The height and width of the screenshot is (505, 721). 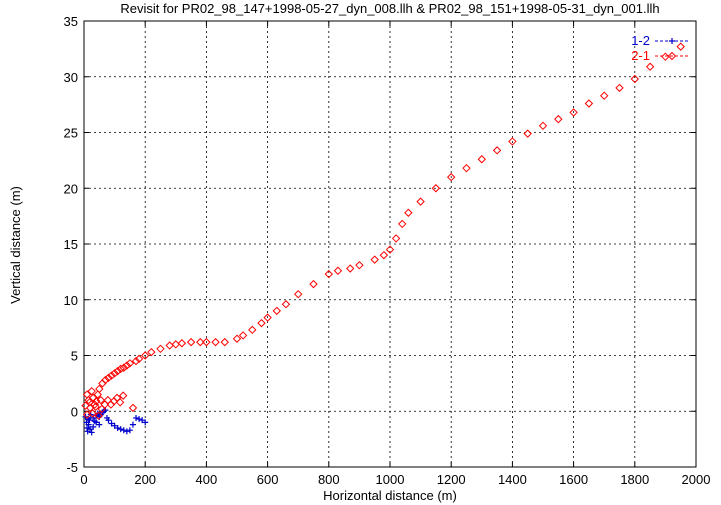 I want to click on y-tick-label: 25, so click(x=71, y=133).